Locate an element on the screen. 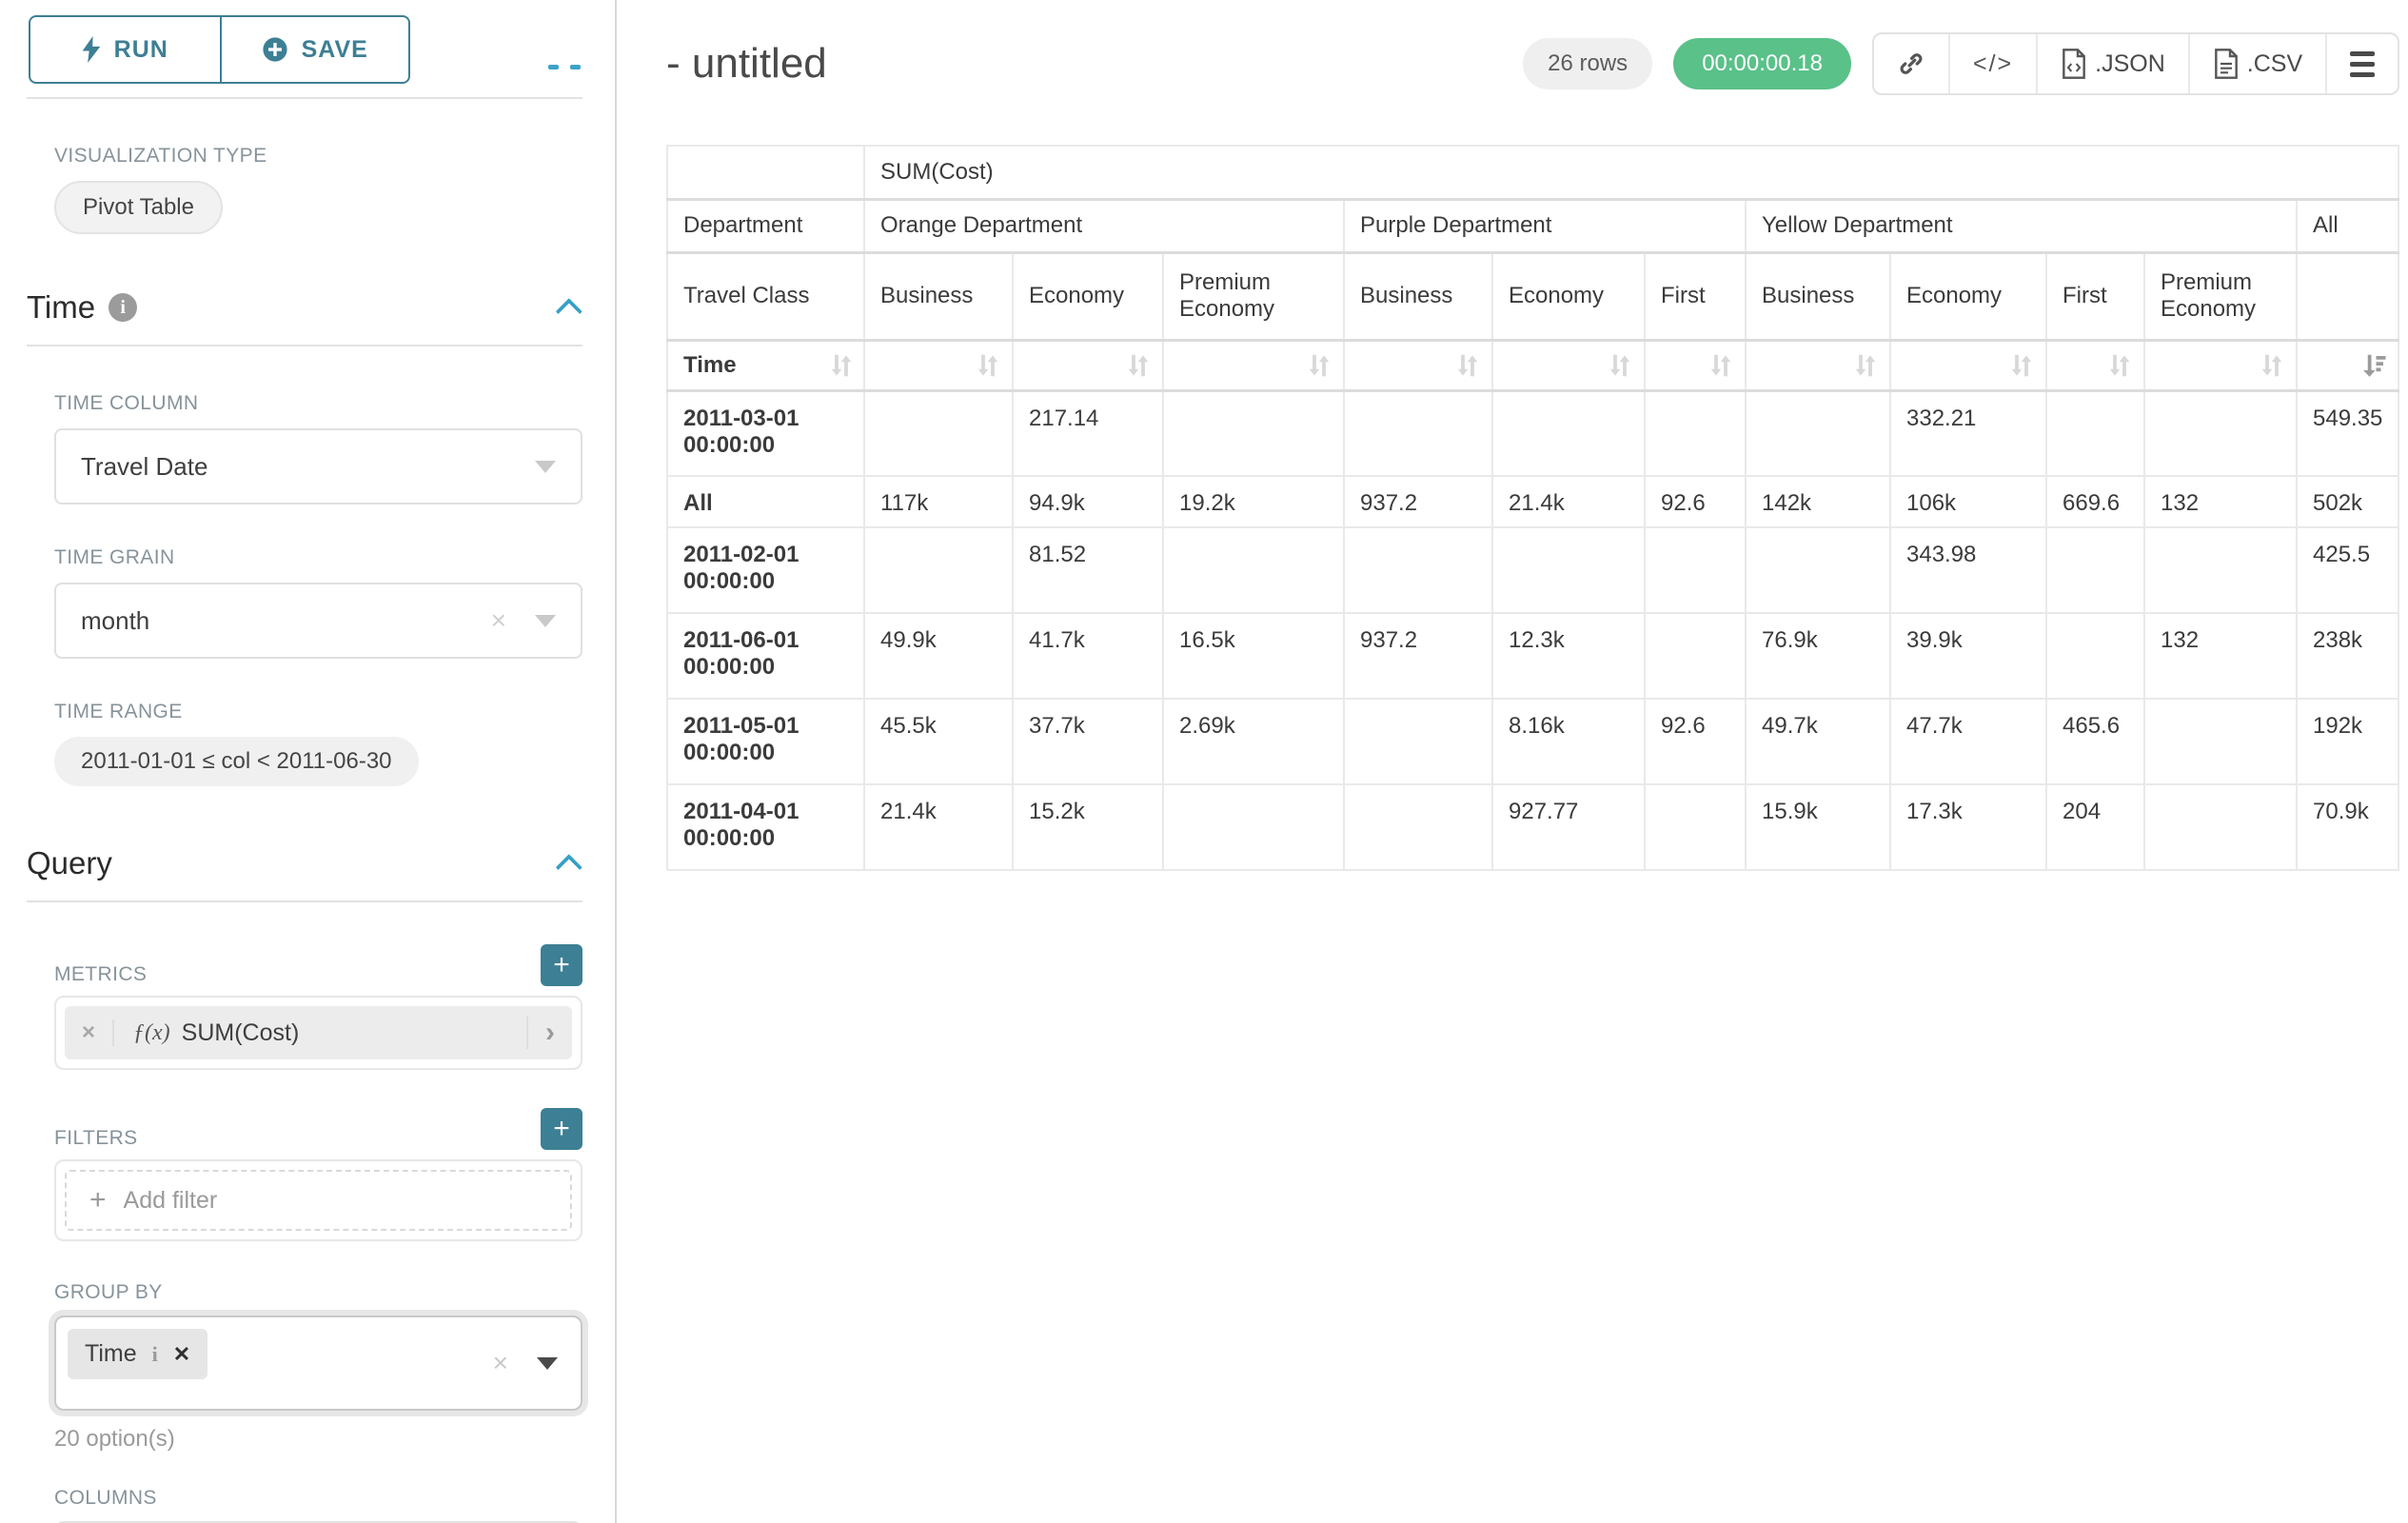 This screenshot has width=2408, height=1523. hamburger-icon is located at coordinates (2363, 64).